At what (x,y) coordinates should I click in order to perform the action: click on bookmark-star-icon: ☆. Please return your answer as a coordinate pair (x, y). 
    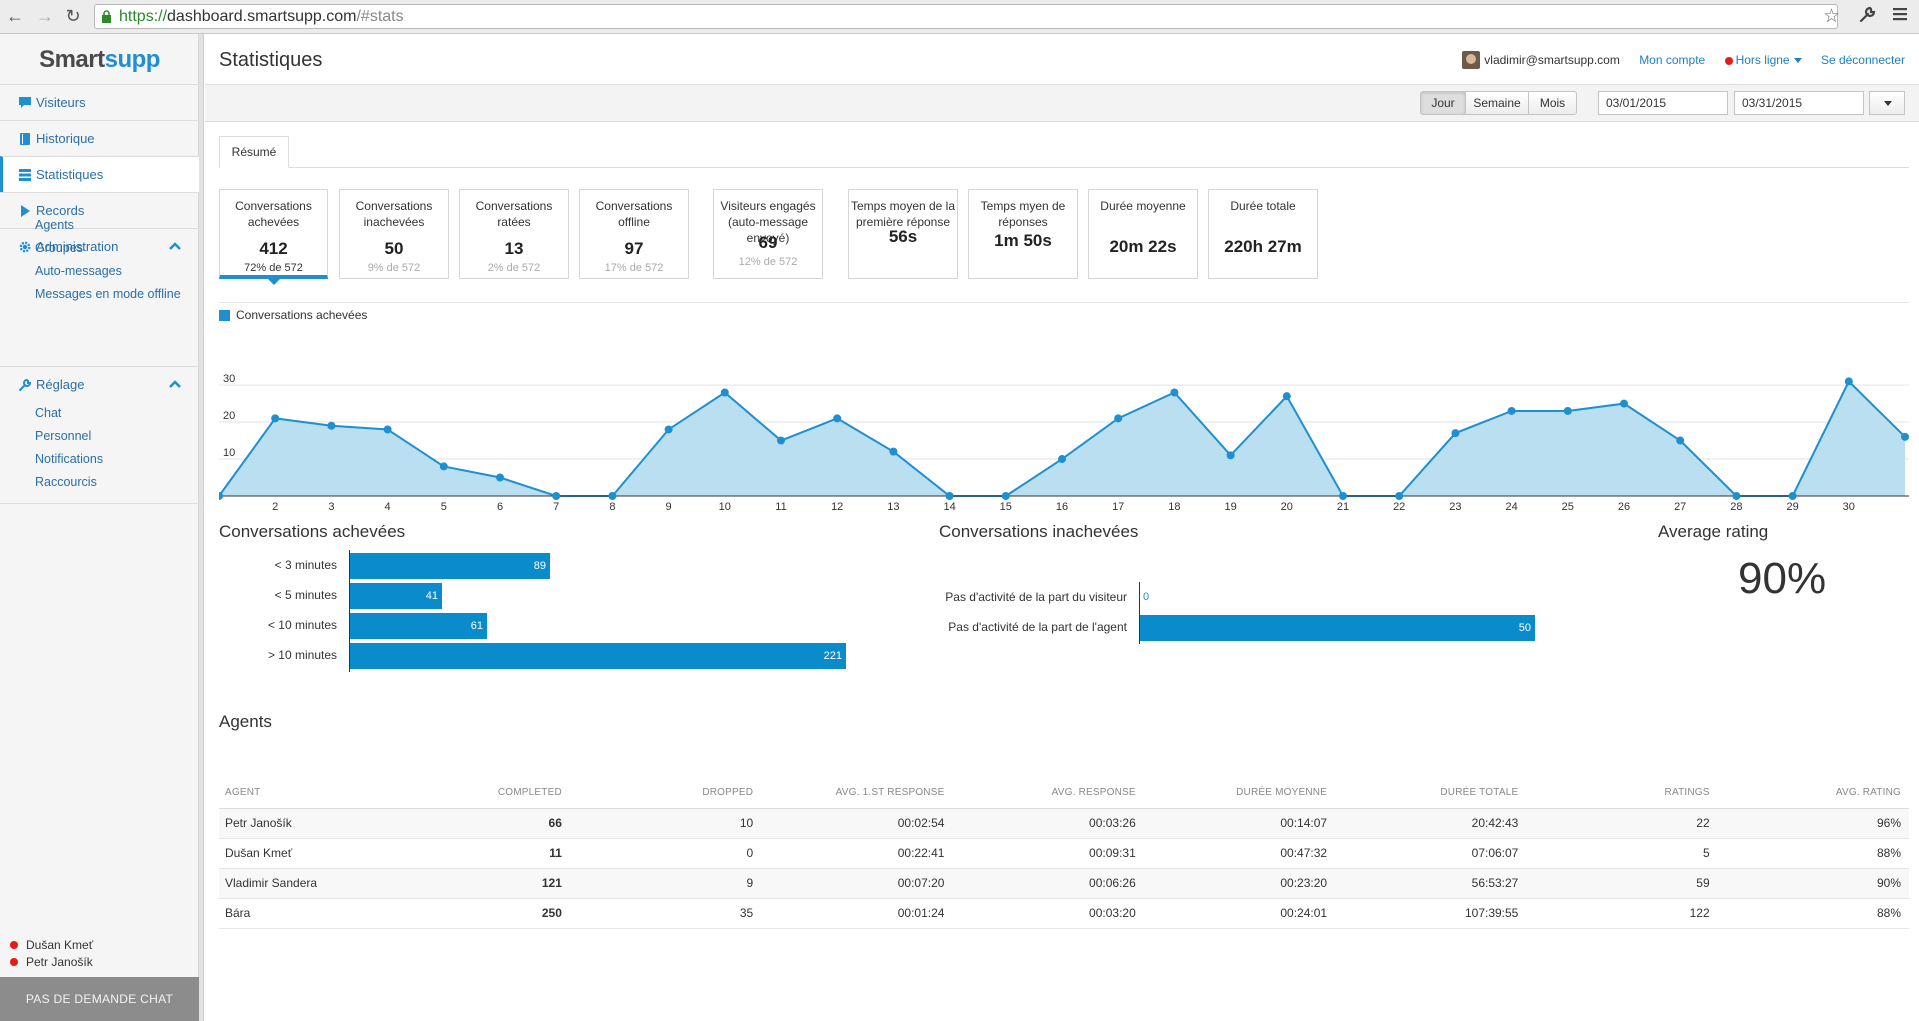
    Looking at the image, I should click on (1832, 16).